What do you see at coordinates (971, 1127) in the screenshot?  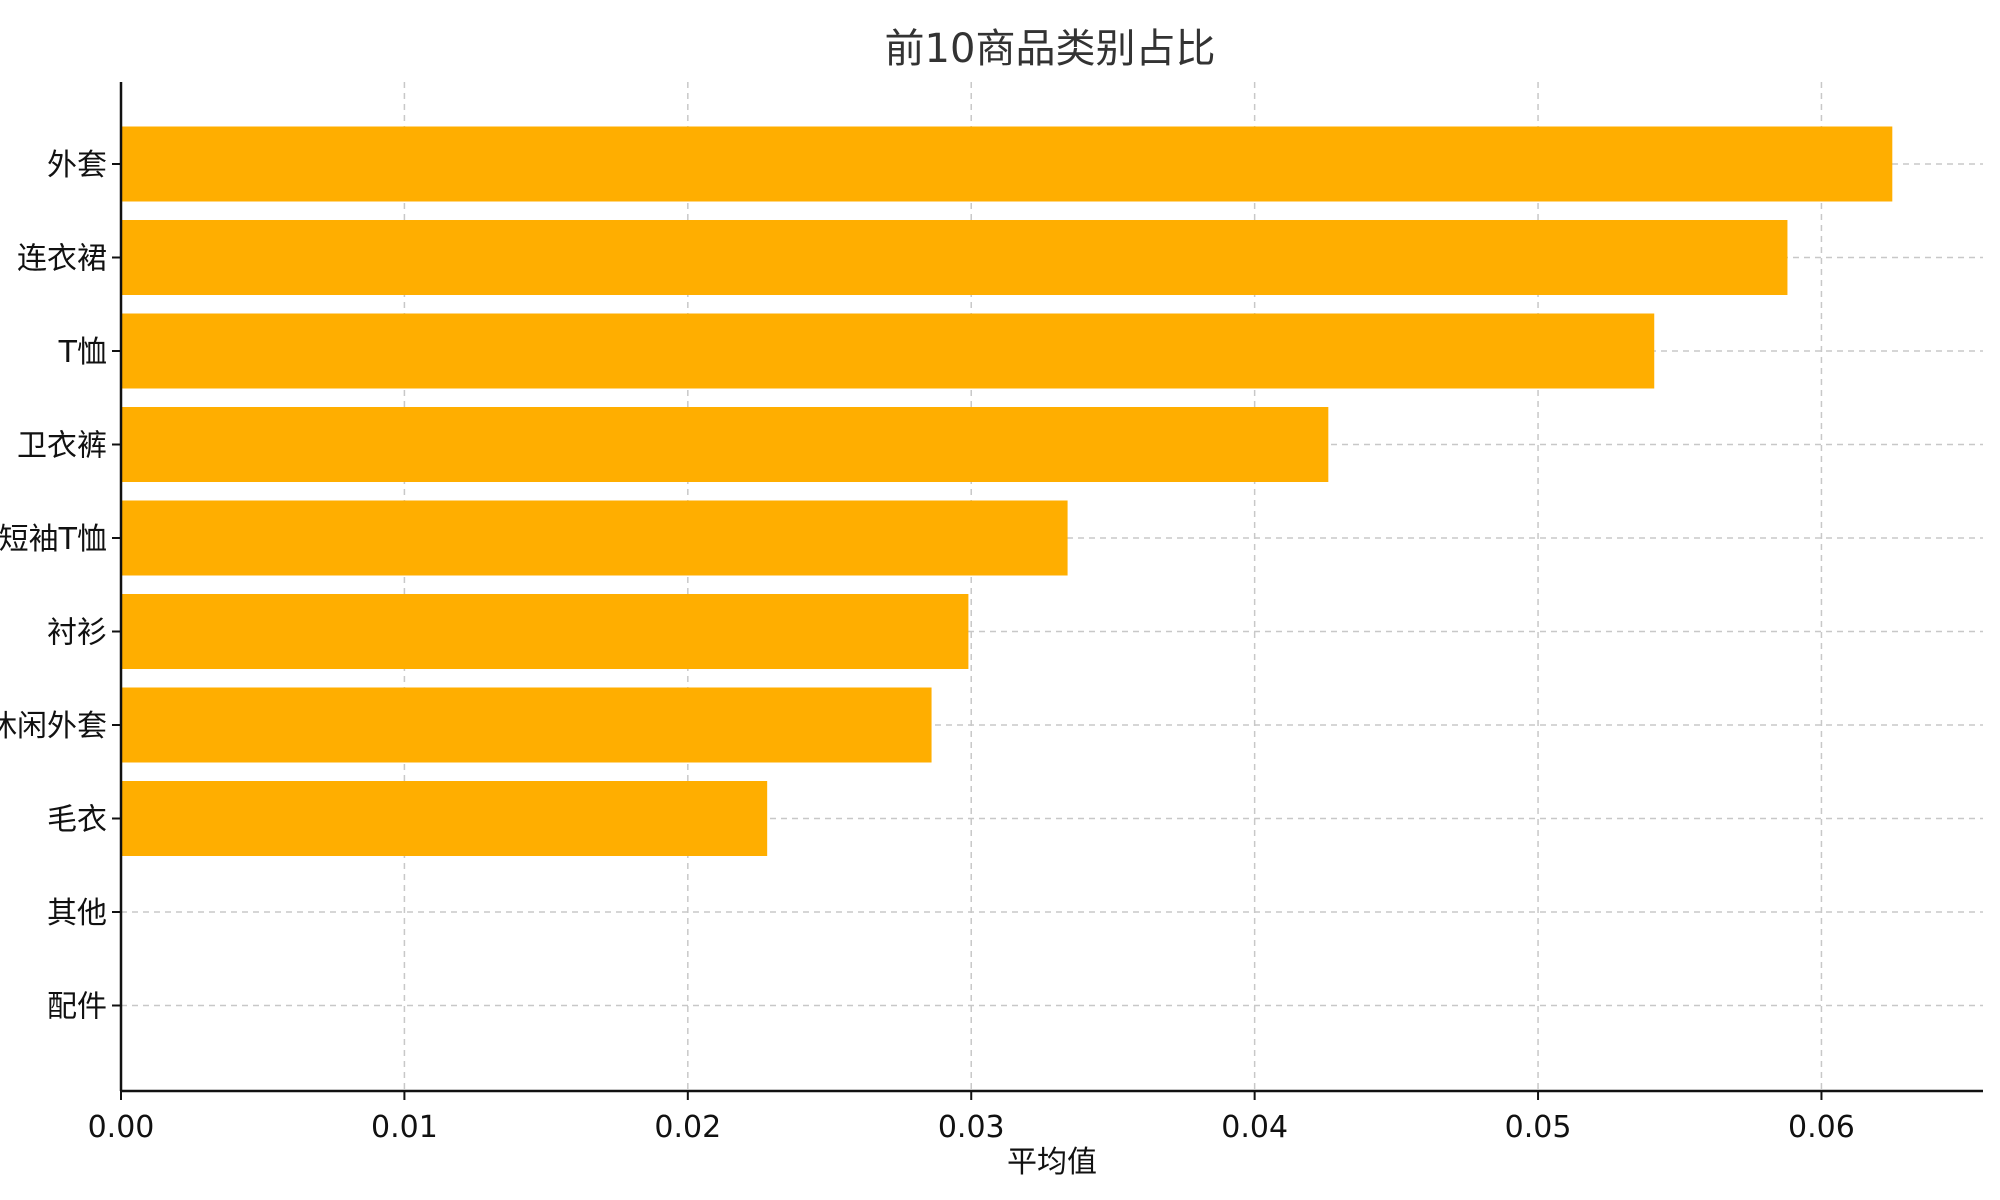 I see `x-tick-label: 0.03` at bounding box center [971, 1127].